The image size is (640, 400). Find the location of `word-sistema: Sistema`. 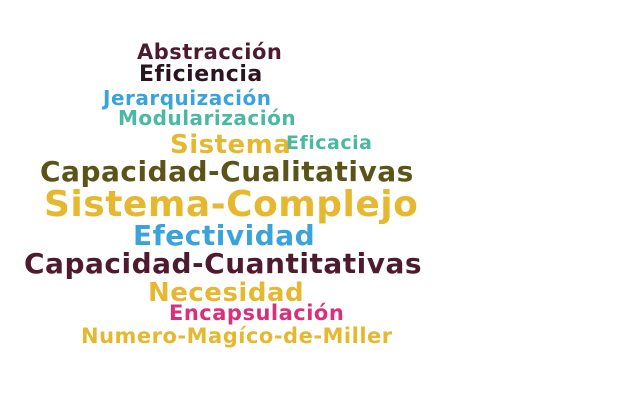

word-sistema: Sistema is located at coordinates (231, 145).